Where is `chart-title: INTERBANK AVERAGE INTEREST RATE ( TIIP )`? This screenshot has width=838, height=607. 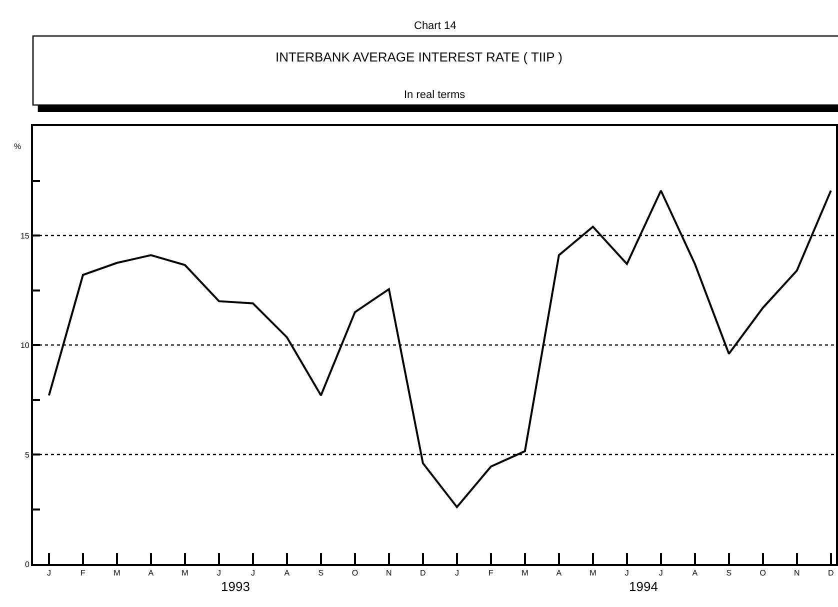
chart-title: INTERBANK AVERAGE INTEREST RATE ( TIIP ) is located at coordinates (419, 57).